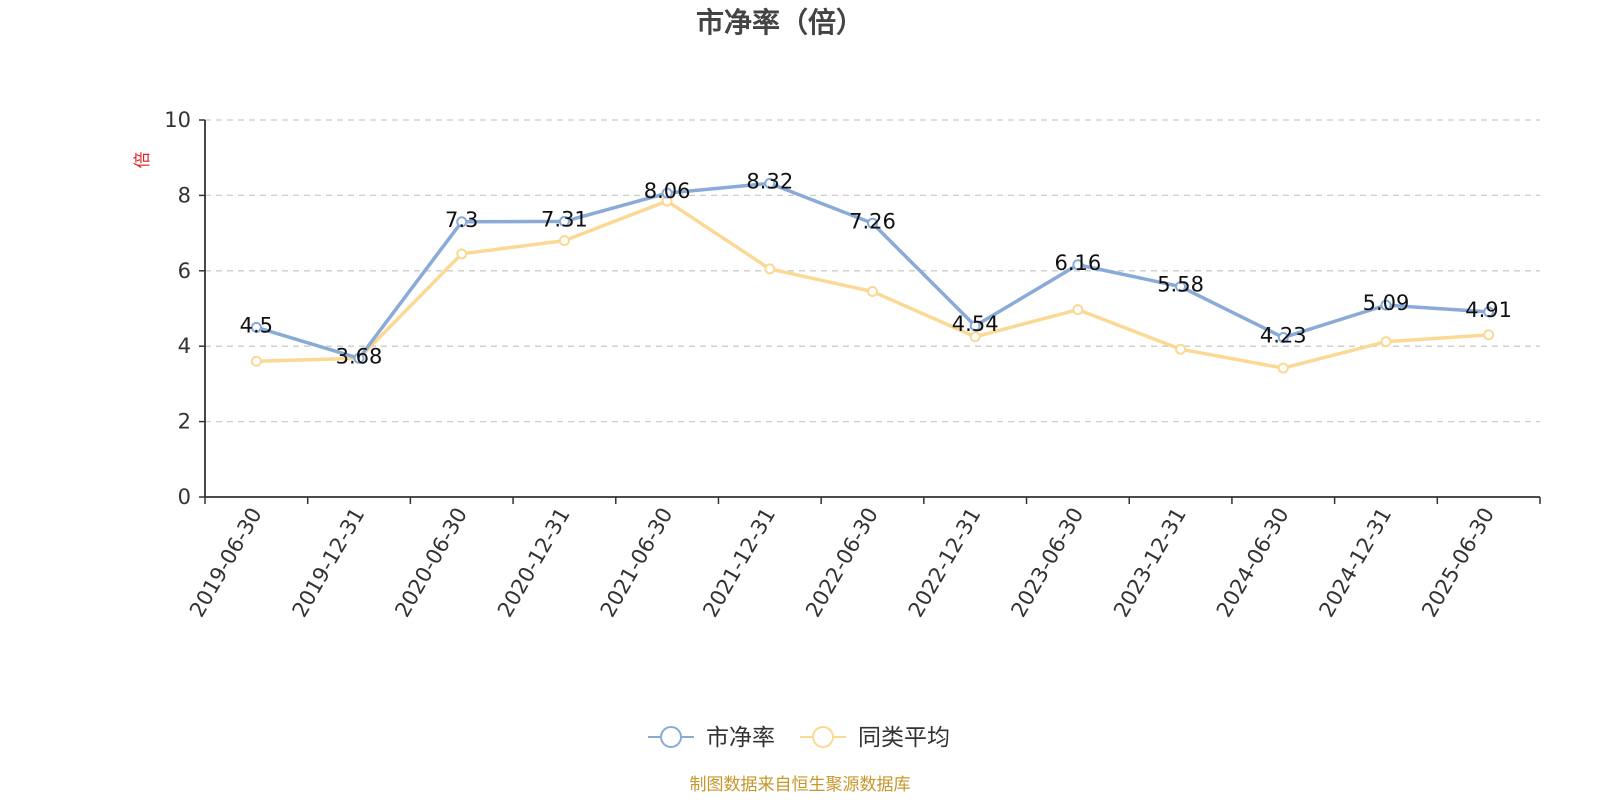 Image resolution: width=1600 pixels, height=800 pixels. What do you see at coordinates (184, 271) in the screenshot?
I see `y-tick-label: 6` at bounding box center [184, 271].